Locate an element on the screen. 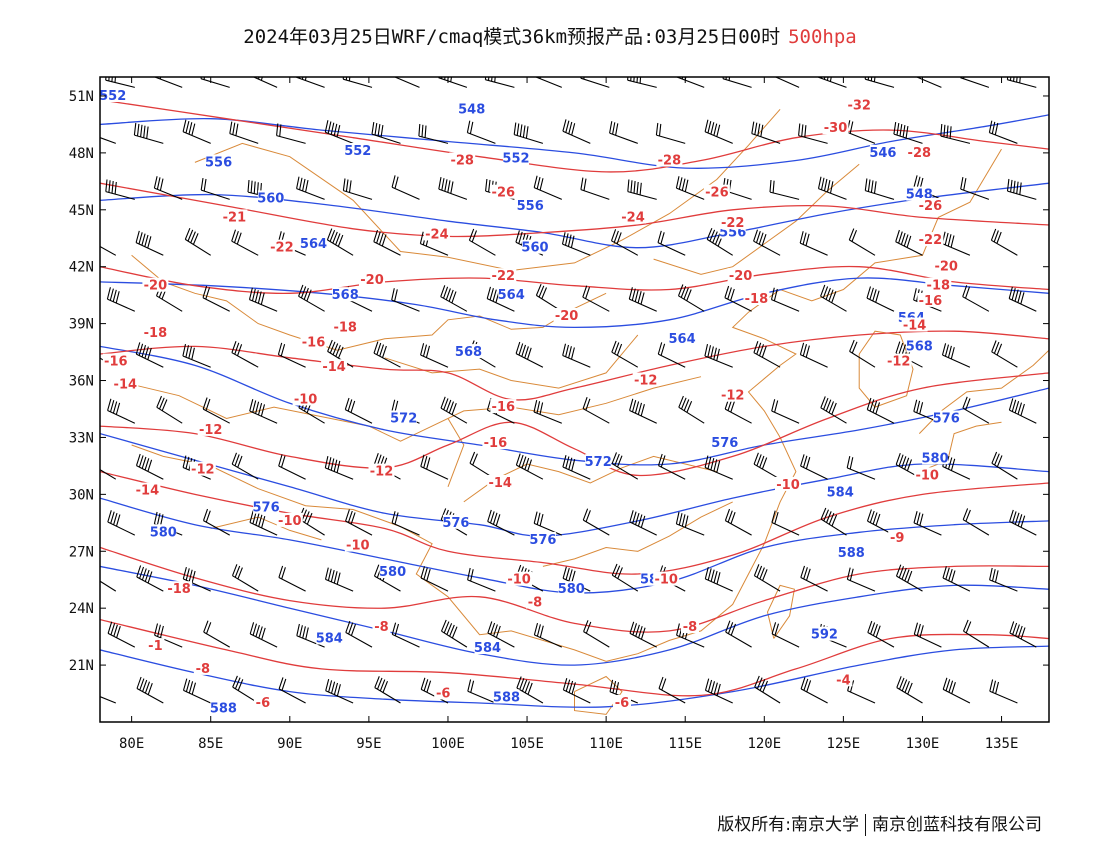 Image resolution: width=1100 pixels, height=850 pixels. temperature-contour-label: -8 is located at coordinates (203, 669).